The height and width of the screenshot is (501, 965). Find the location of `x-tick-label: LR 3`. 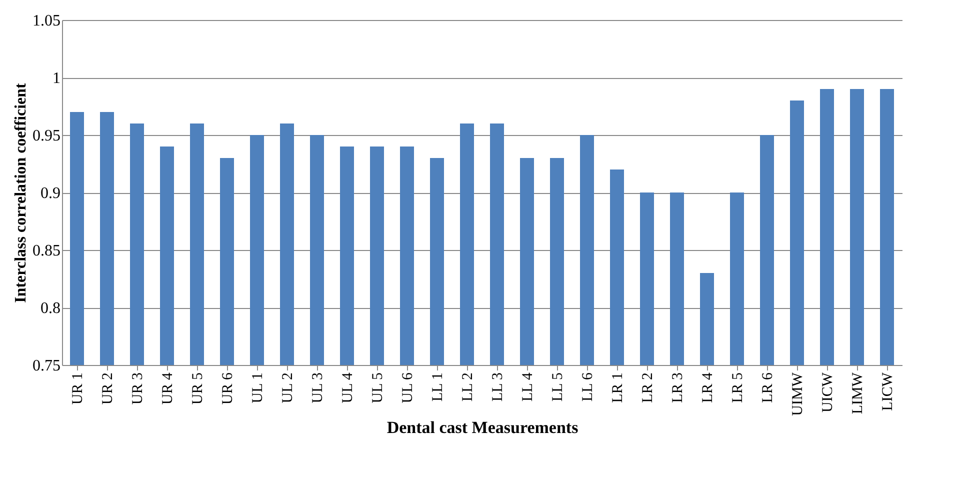

x-tick-label: LR 3 is located at coordinates (678, 387).